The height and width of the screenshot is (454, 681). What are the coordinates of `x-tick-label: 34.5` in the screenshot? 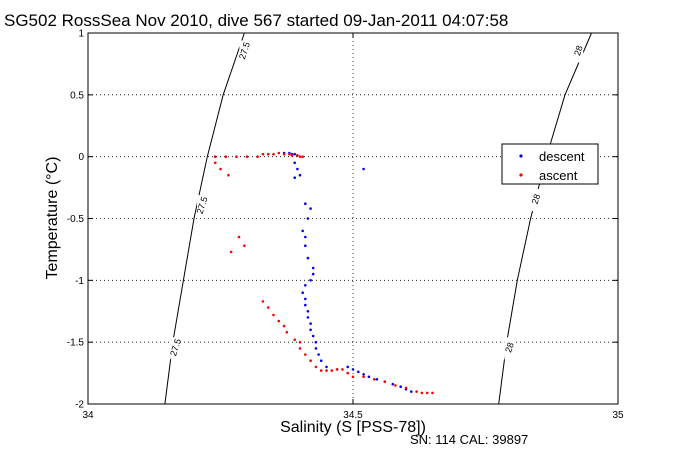 It's located at (353, 415).